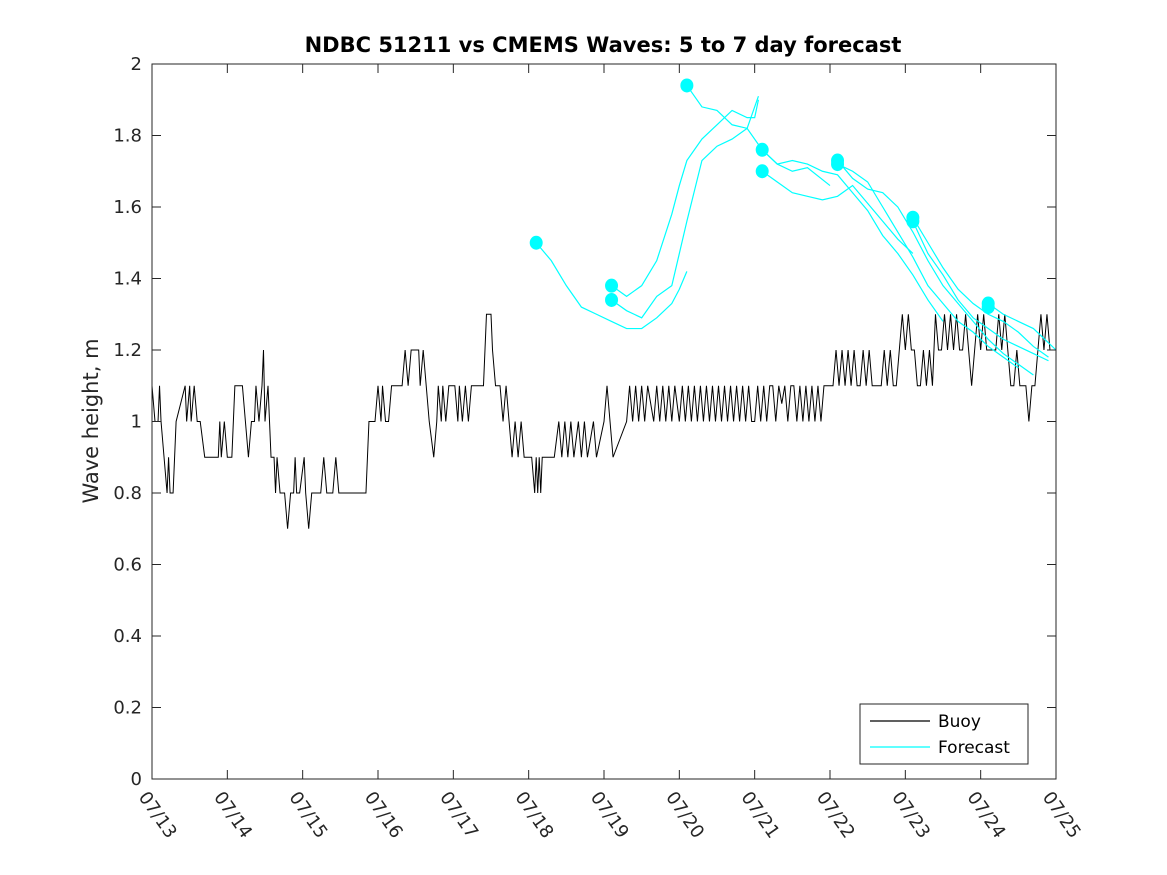  What do you see at coordinates (127, 207) in the screenshot?
I see `y-tick-label: 1.6` at bounding box center [127, 207].